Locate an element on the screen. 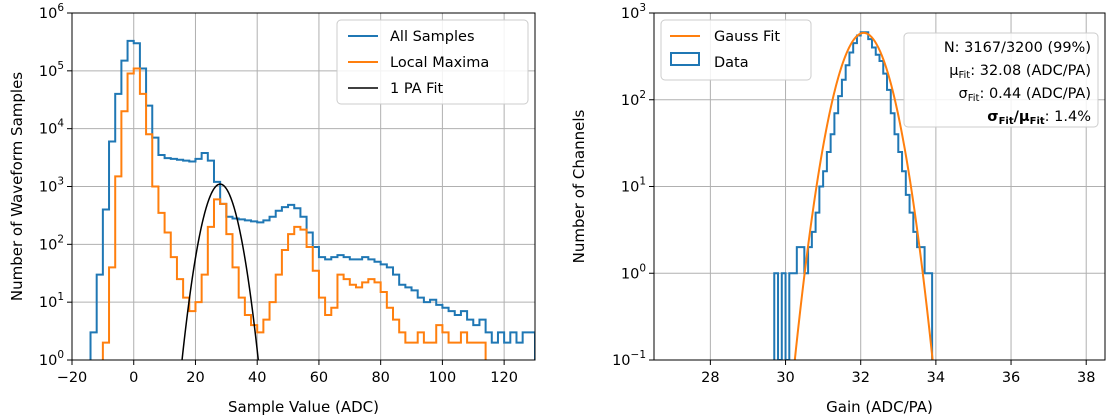 The height and width of the screenshot is (419, 1107). legend-swatch-data is located at coordinates (685, 59).